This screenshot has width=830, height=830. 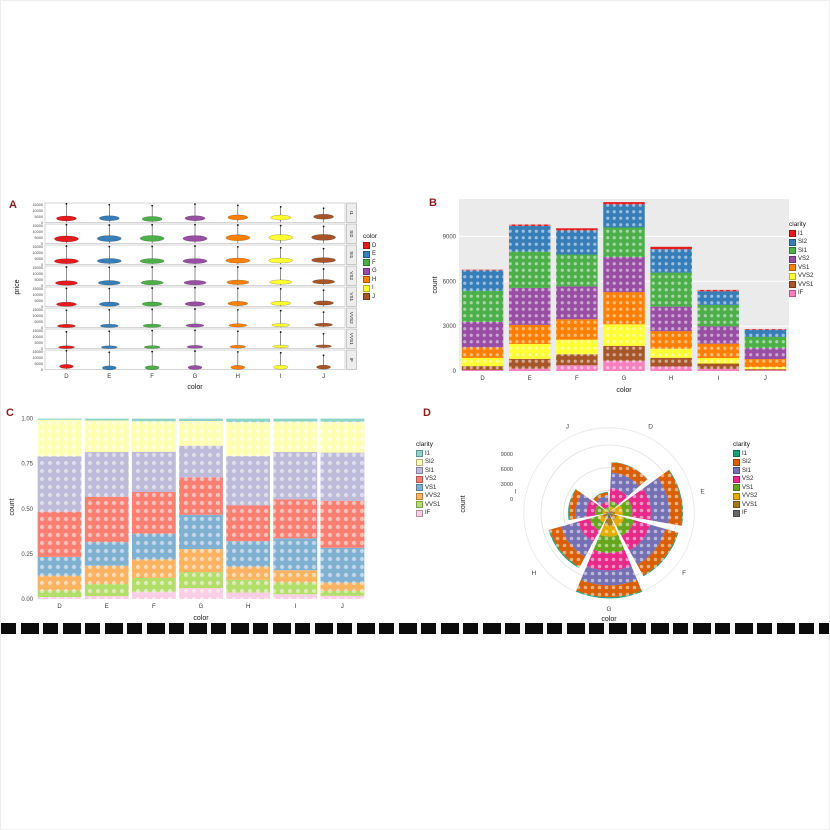 What do you see at coordinates (684, 573) in the screenshot?
I see `category-label: F` at bounding box center [684, 573].